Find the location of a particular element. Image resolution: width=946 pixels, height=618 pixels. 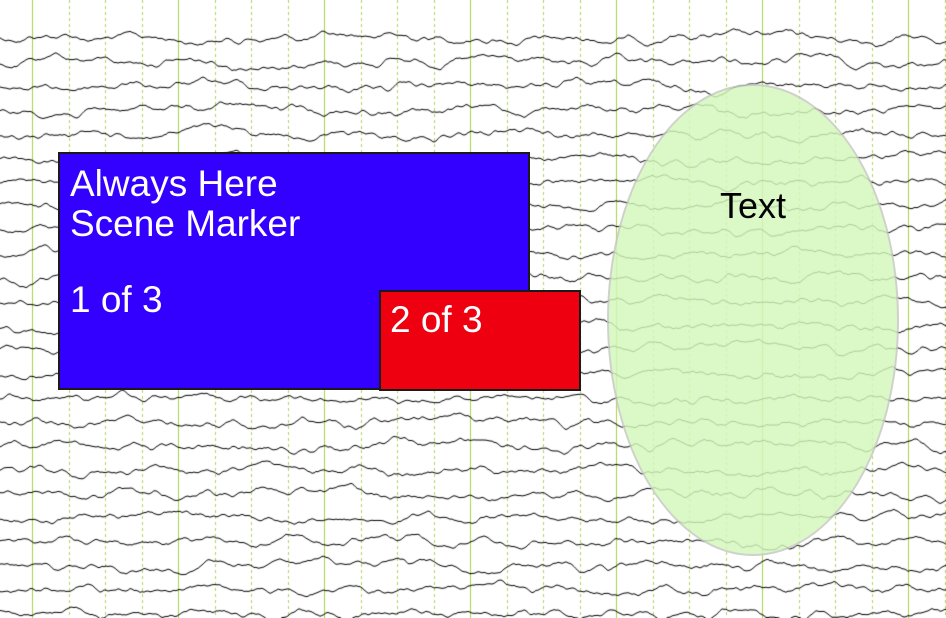

scene-marker-title-line2: Scene Marker is located at coordinates (185, 223).